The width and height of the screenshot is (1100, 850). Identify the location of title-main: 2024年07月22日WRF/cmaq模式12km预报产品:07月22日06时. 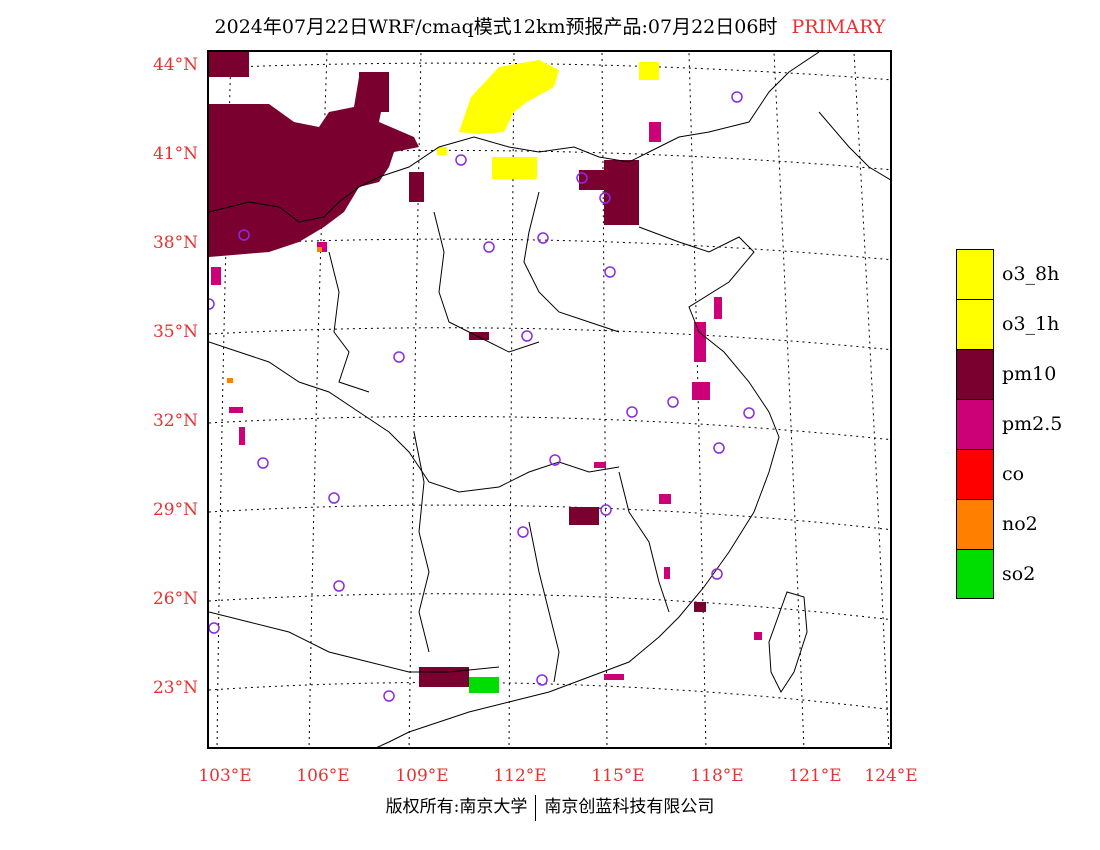
(496, 27).